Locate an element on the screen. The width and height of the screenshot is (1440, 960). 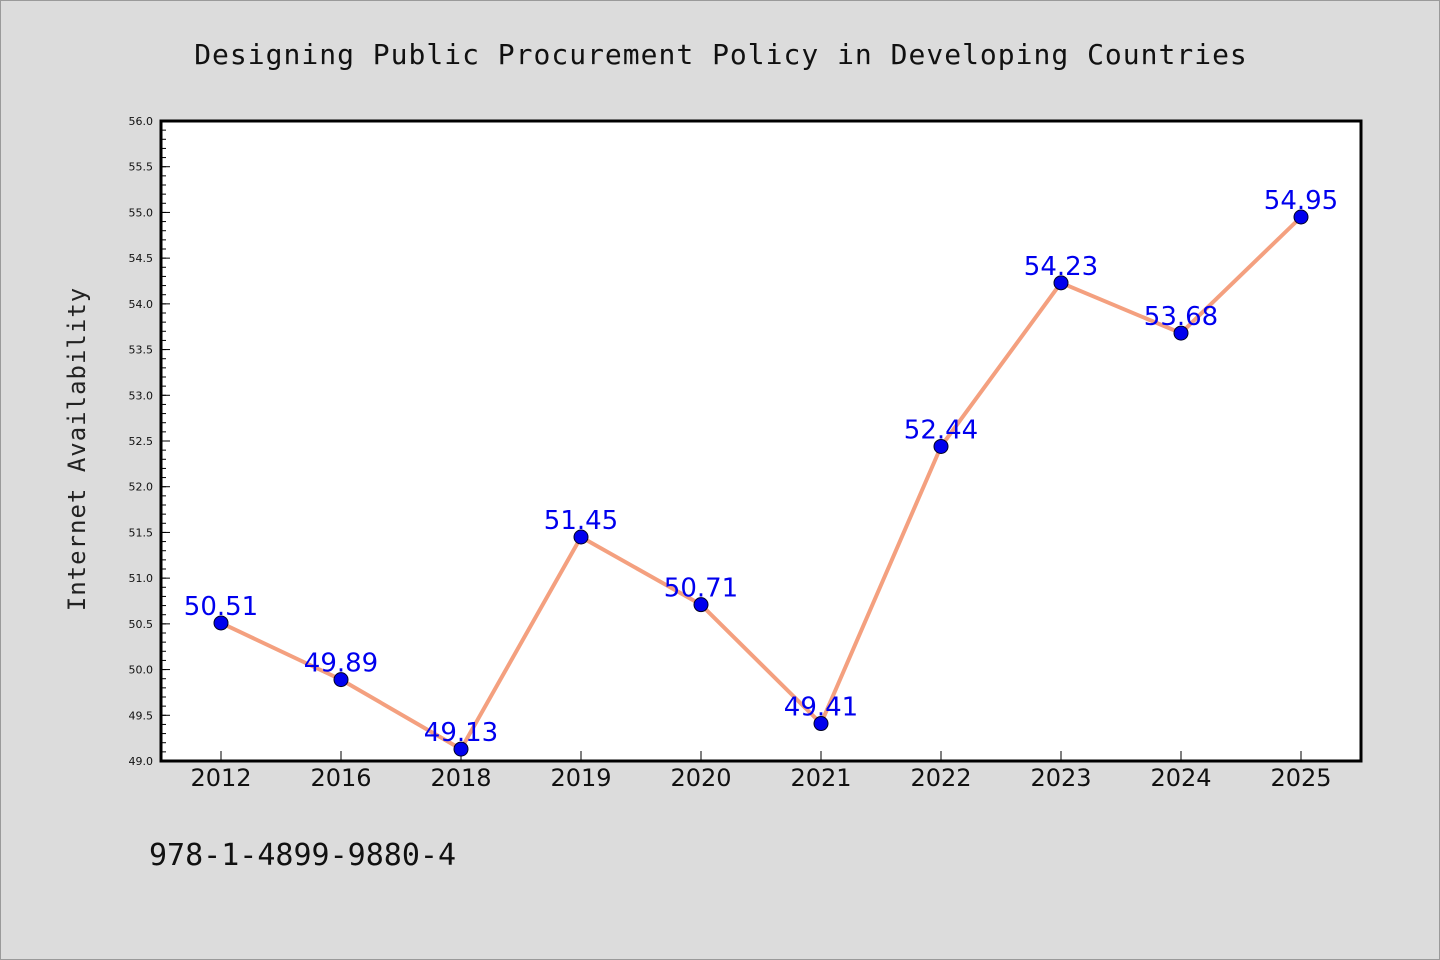
data-label: 49.41 is located at coordinates (821, 708).